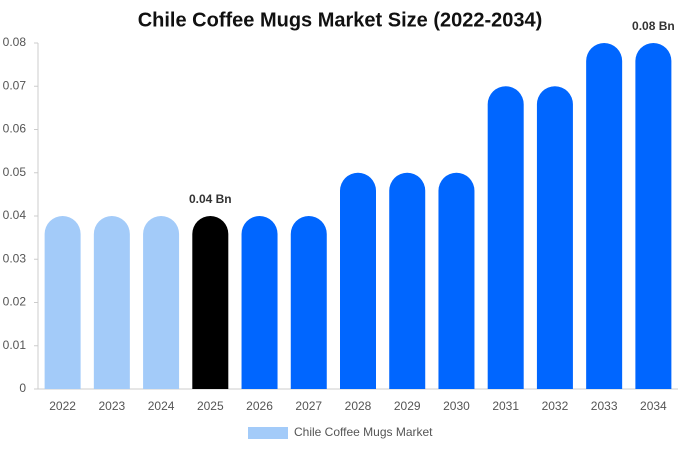 This screenshot has height=450, width=680. What do you see at coordinates (456, 406) in the screenshot?
I see `x-tick-label: 2030` at bounding box center [456, 406].